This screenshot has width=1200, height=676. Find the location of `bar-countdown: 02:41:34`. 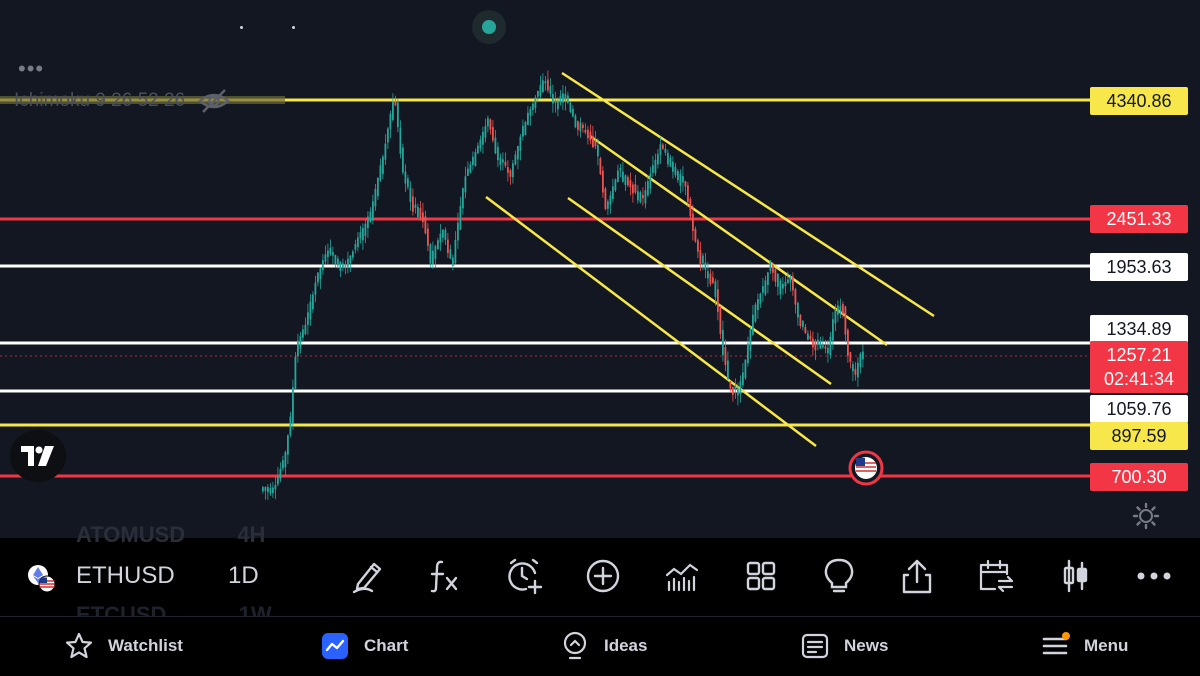

bar-countdown: 02:41:34 is located at coordinates (1139, 379).